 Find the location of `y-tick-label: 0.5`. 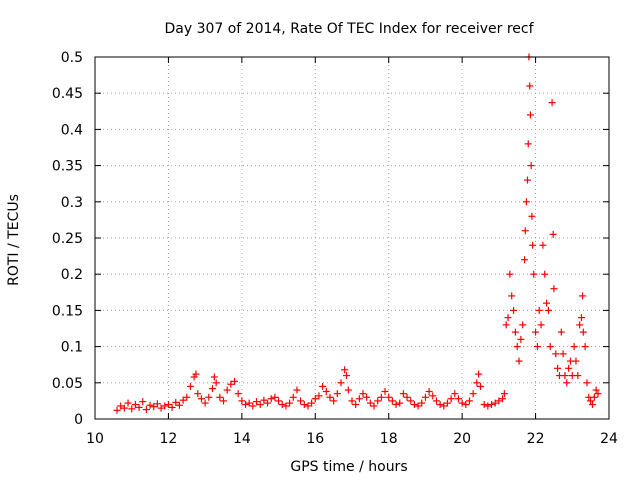

y-tick-label: 0.5 is located at coordinates (72, 58).